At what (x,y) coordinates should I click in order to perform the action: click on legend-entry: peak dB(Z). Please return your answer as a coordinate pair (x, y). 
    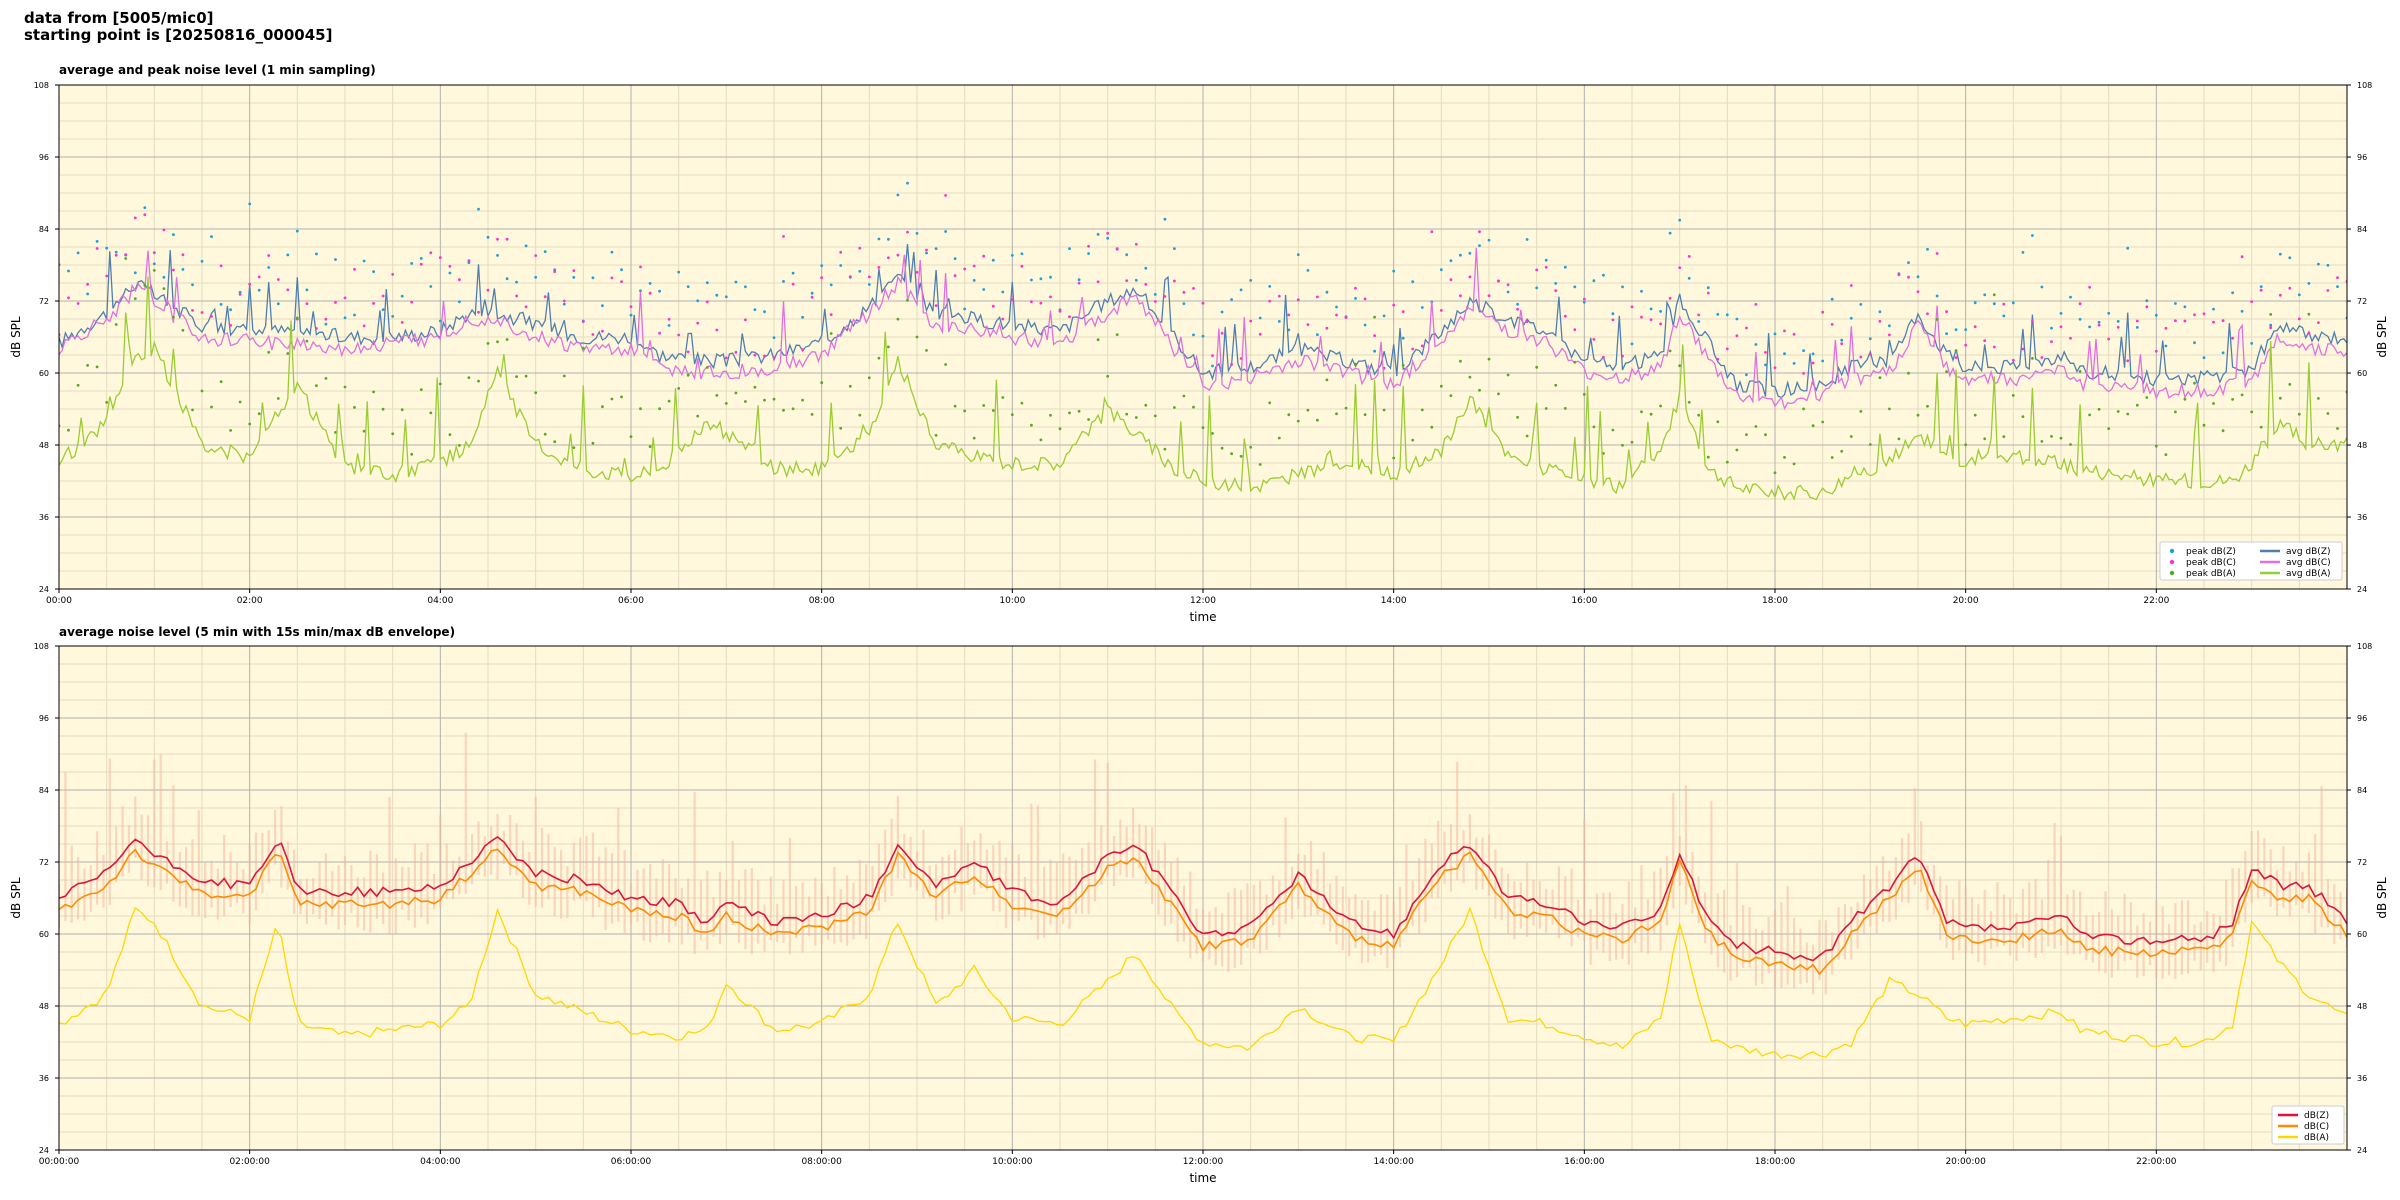
    Looking at the image, I should click on (2211, 552).